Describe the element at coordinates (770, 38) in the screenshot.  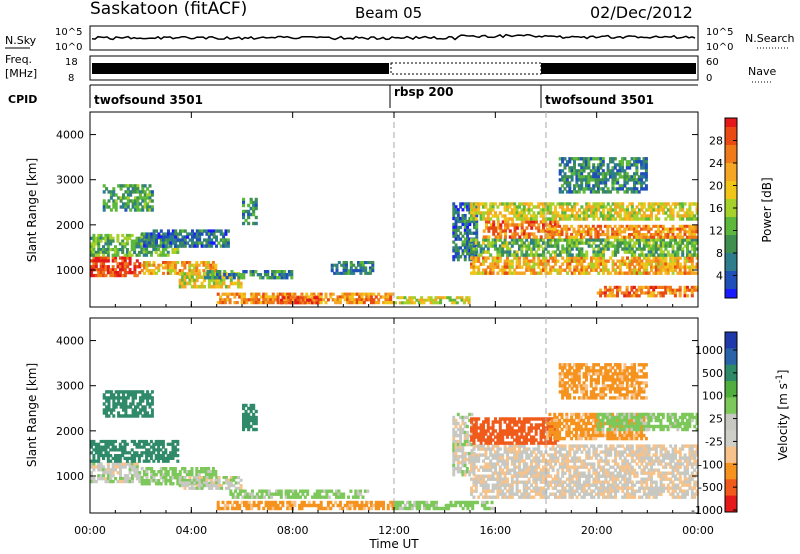
I see `nsearch-label: N.Search` at that location.